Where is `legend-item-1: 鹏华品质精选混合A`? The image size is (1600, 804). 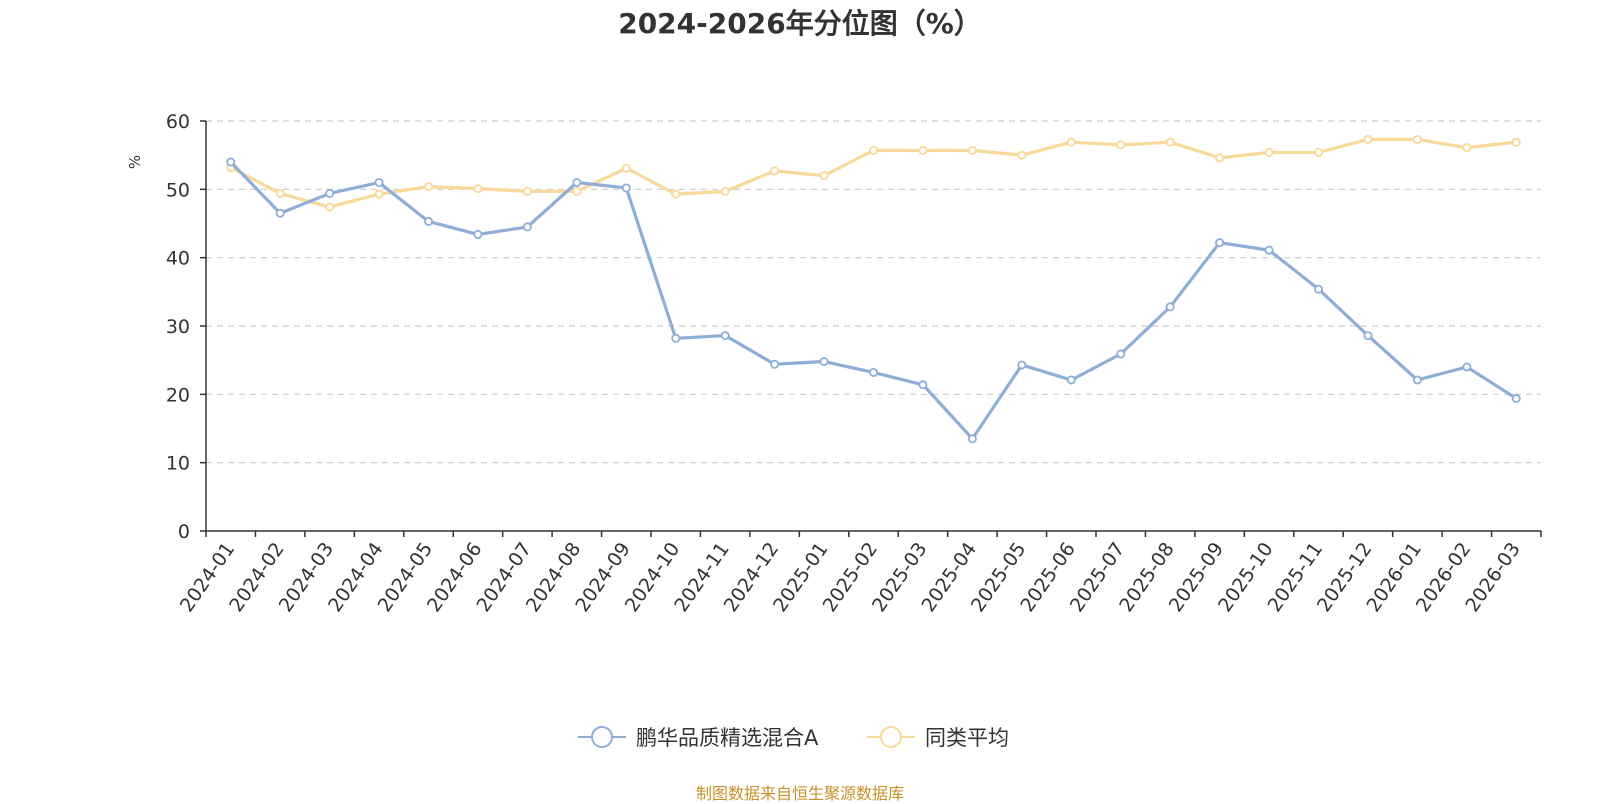
legend-item-1: 鹏华品质精选混合A is located at coordinates (698, 738).